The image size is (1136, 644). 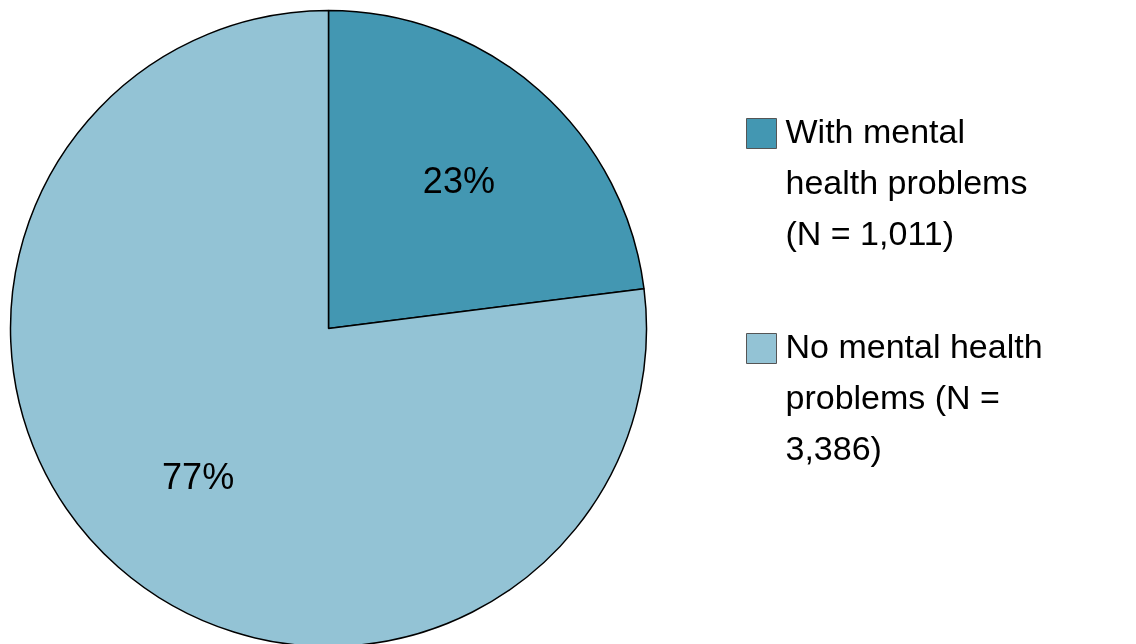 I want to click on legend-label: No mental health problems (N = 3,386), so click(x=914, y=397).